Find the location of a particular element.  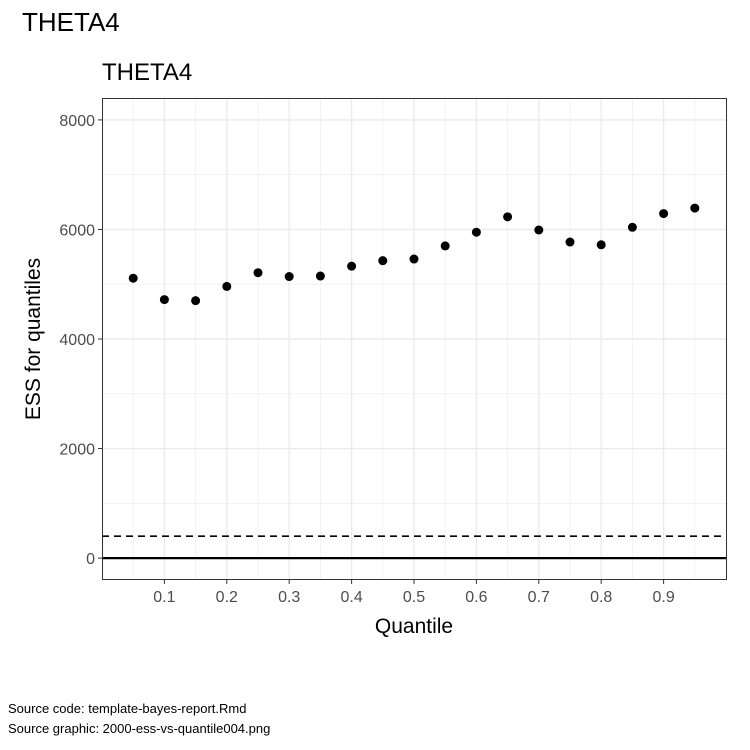

y-tick-label: 4000 is located at coordinates (77, 340).